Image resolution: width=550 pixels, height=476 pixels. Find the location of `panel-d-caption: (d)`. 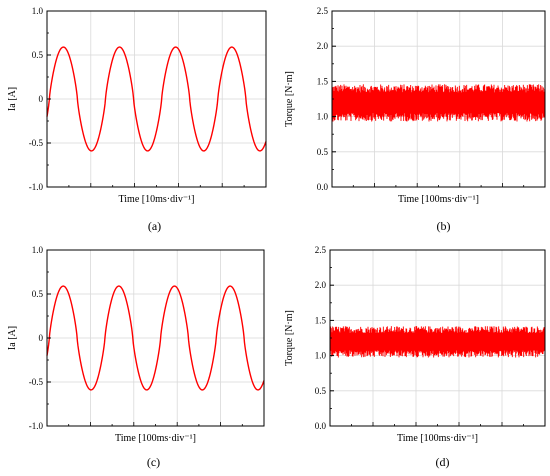

panel-d-caption: (d) is located at coordinates (443, 462).